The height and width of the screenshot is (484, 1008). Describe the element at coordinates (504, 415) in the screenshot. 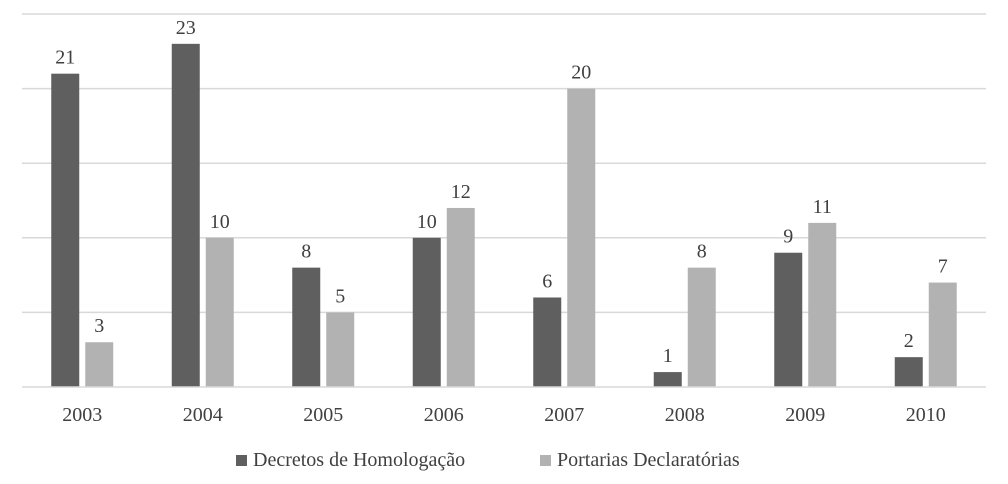

I see `x-tick-labels: 2003 2004 2005 2006 2007 2008 2009 2010` at that location.